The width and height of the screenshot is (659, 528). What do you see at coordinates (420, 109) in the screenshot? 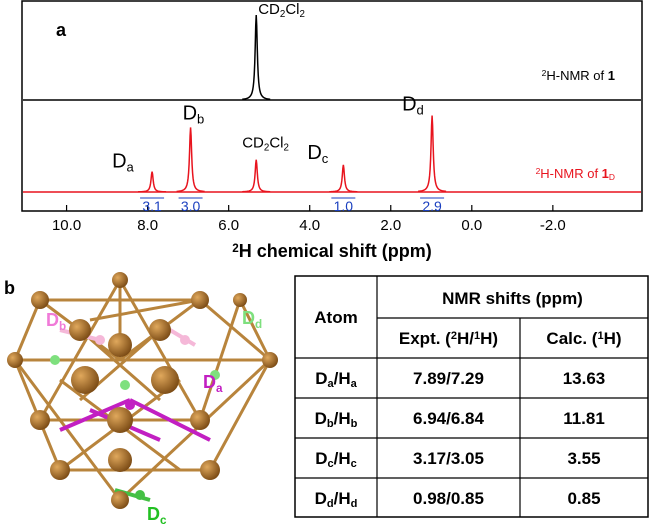
I see `peak-label-part: d` at bounding box center [420, 109].